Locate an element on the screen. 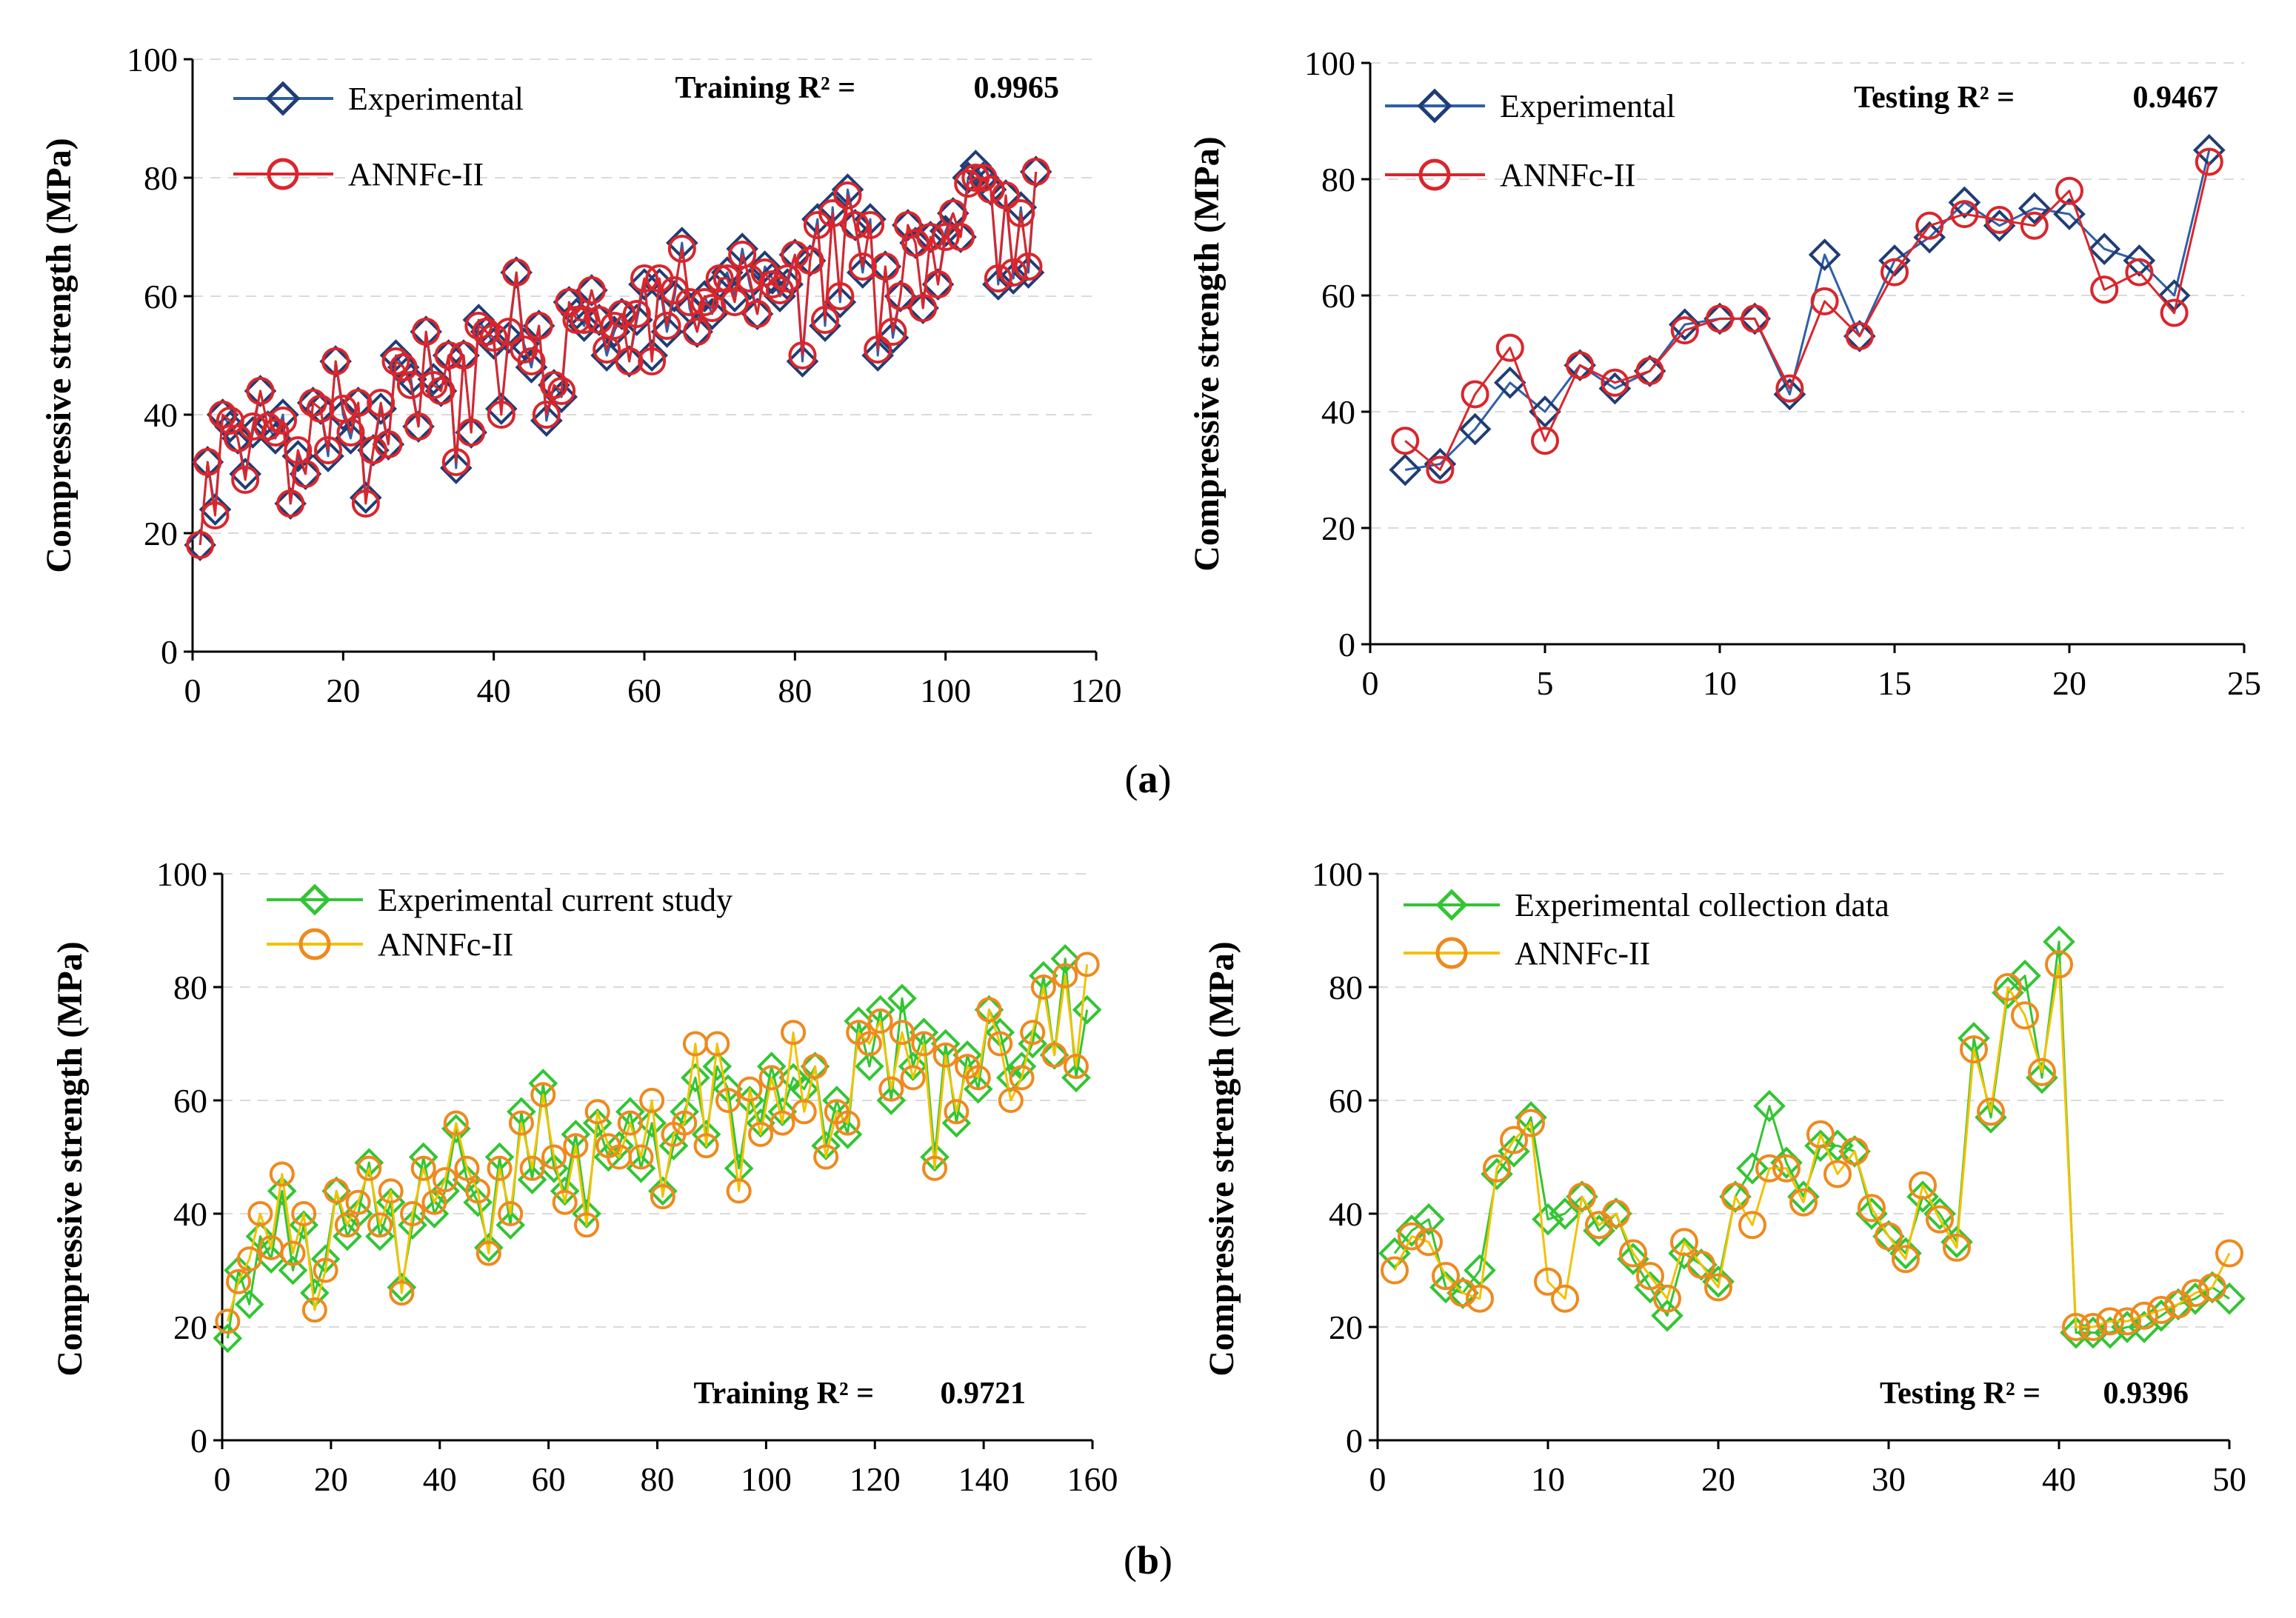 This screenshot has width=2296, height=1618. x-tick-label: 140 is located at coordinates (983, 1479).